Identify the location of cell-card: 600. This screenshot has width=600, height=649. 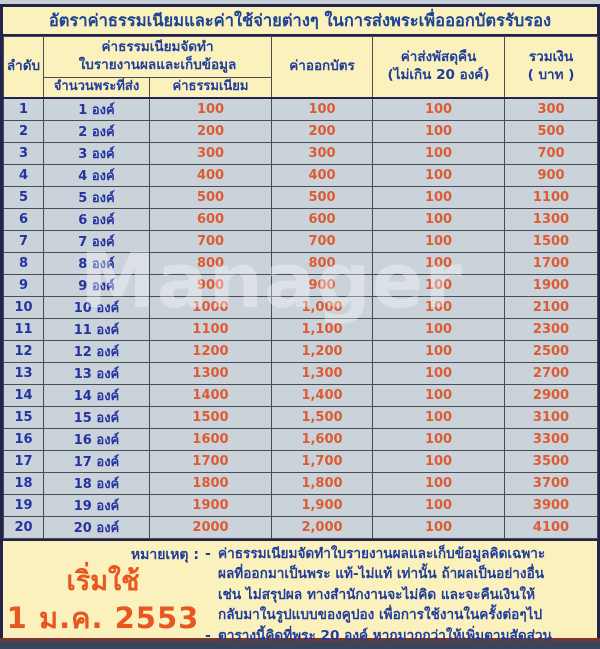
(322, 219).